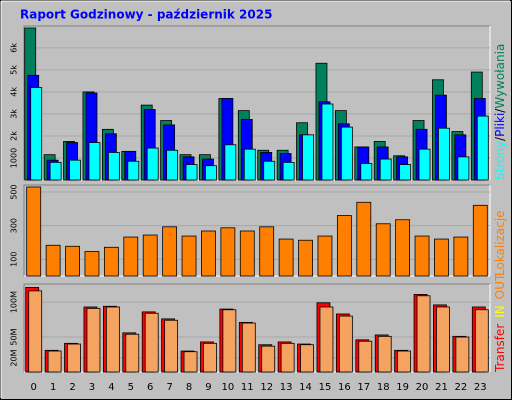  What do you see at coordinates (34, 387) in the screenshot?
I see `x-tick-label: 0` at bounding box center [34, 387].